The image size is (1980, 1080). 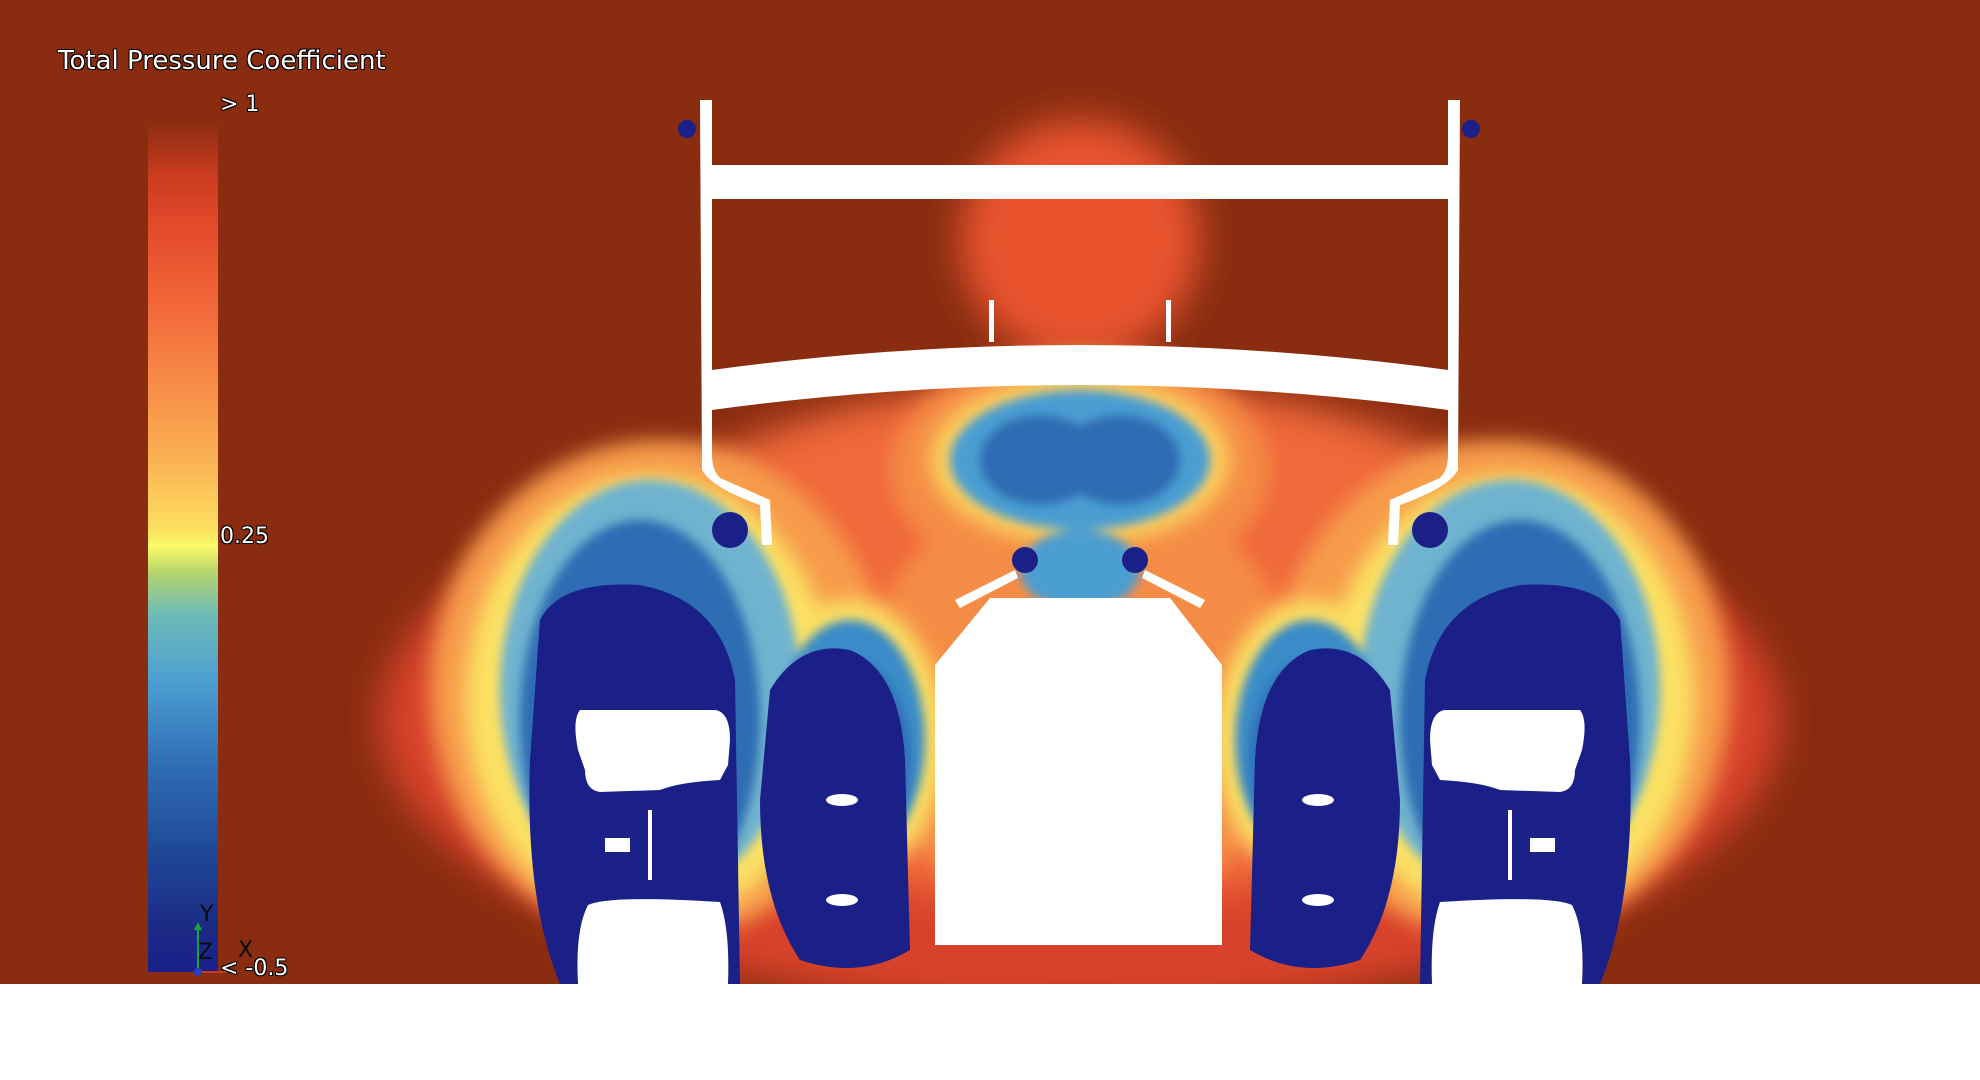 What do you see at coordinates (246, 950) in the screenshot?
I see `axis-x-label: X` at bounding box center [246, 950].